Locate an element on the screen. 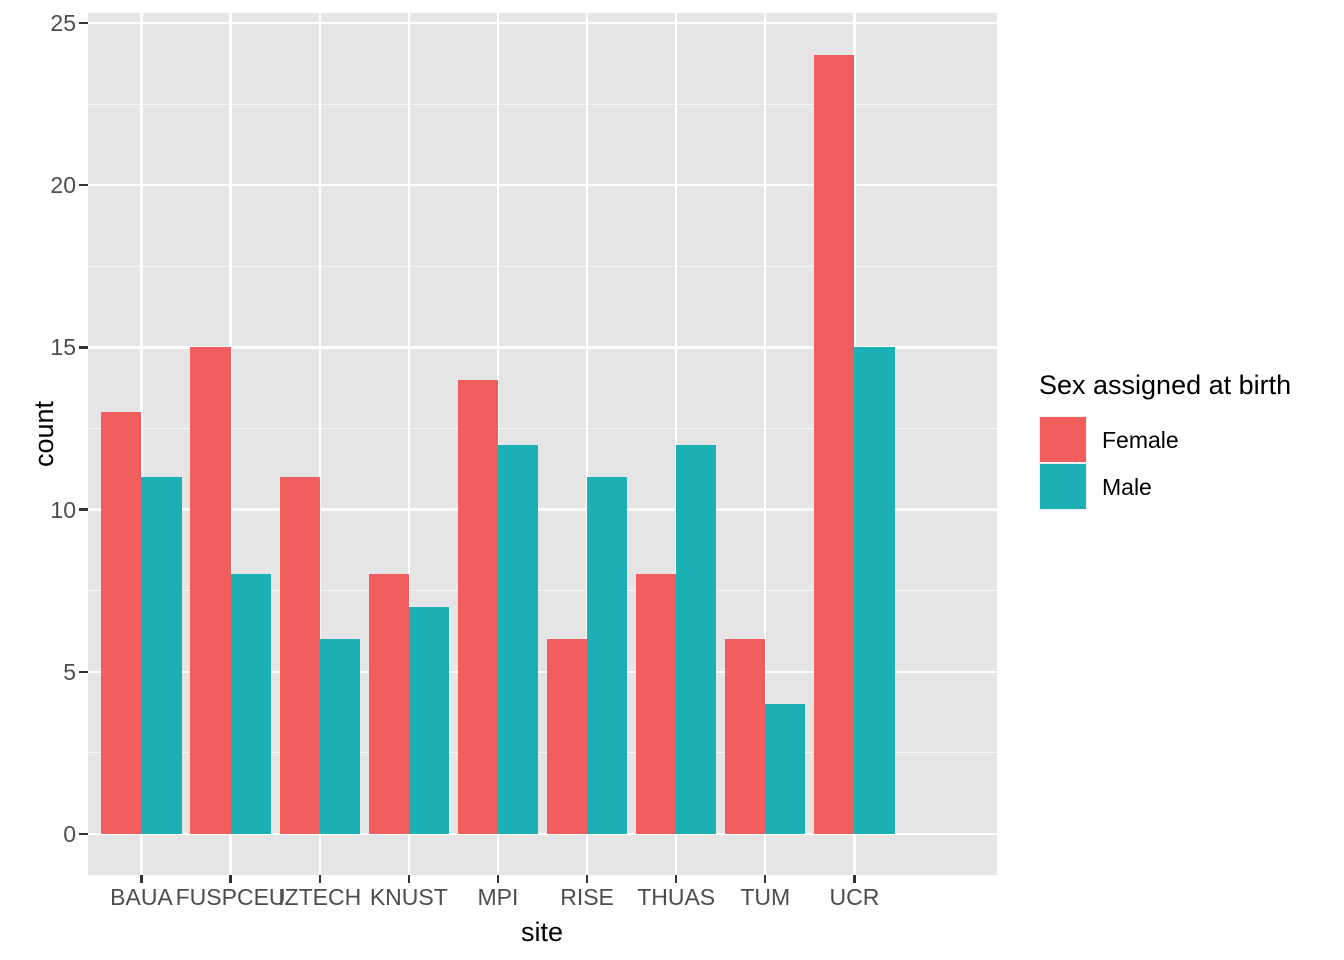 The width and height of the screenshot is (1344, 960). legend-label-female: Female is located at coordinates (1140, 439).